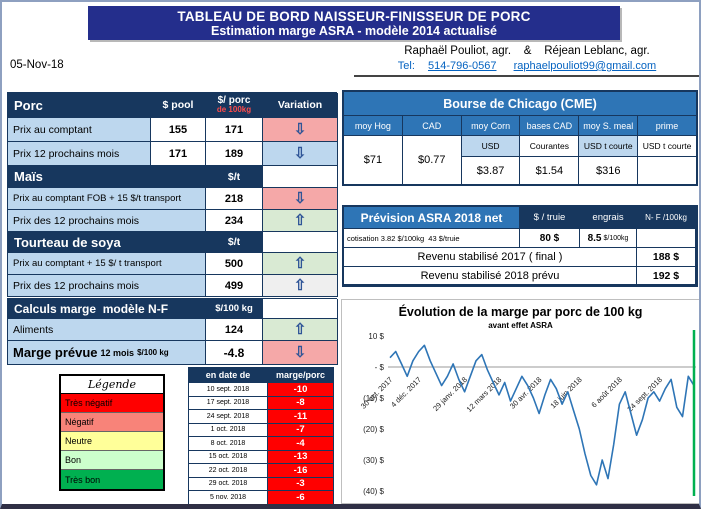 The image size is (701, 509). What do you see at coordinates (300, 242) in the screenshot?
I see `tourteau-header-spacer` at bounding box center [300, 242].